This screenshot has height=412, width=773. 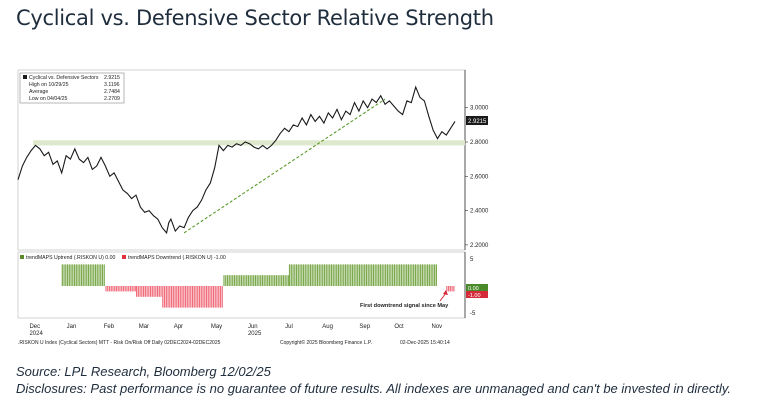 What do you see at coordinates (284, 166) in the screenshot?
I see `uptrend-line` at bounding box center [284, 166].